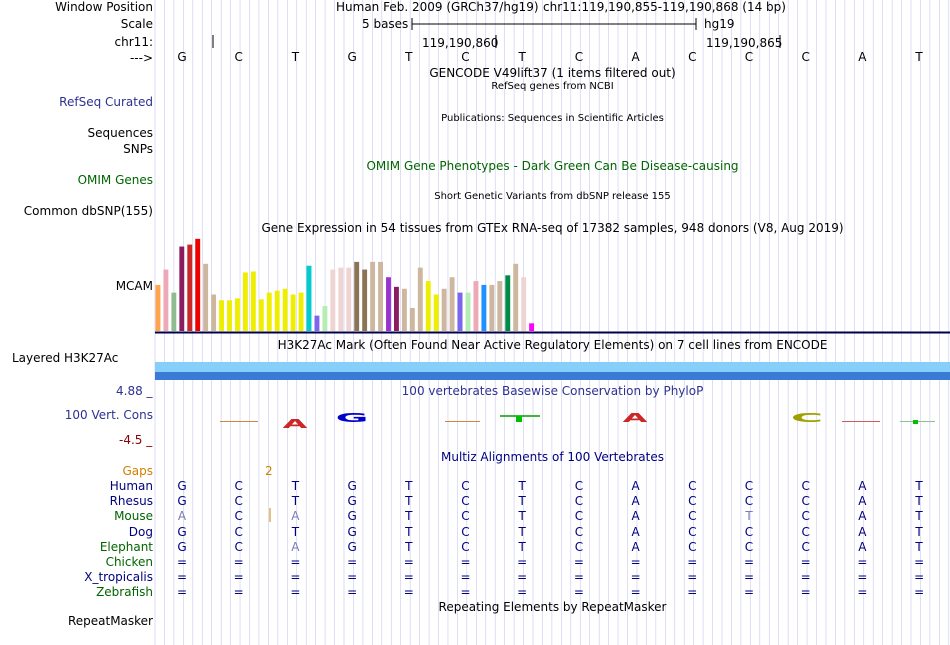 This screenshot has width=950, height=645. What do you see at coordinates (692, 57) in the screenshot?
I see `base-letter: C` at bounding box center [692, 57].